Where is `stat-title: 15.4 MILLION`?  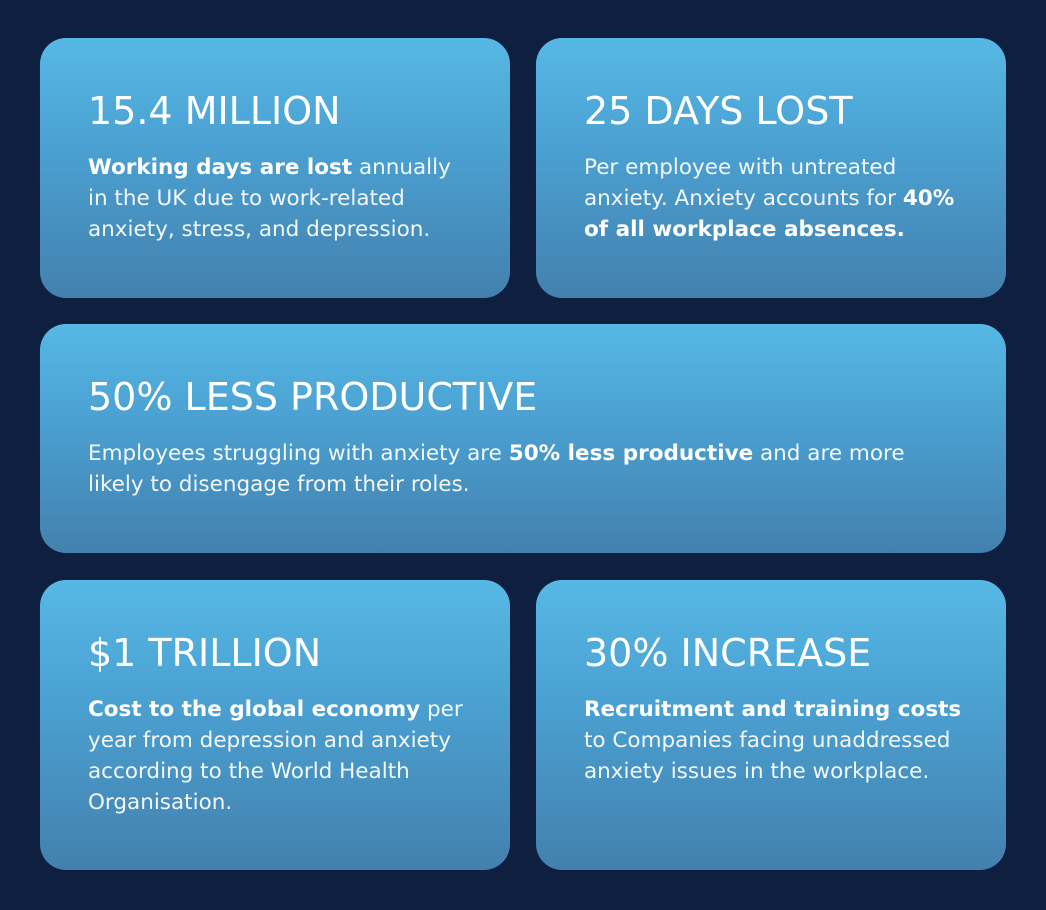
stat-title: 15.4 MILLION is located at coordinates (214, 111).